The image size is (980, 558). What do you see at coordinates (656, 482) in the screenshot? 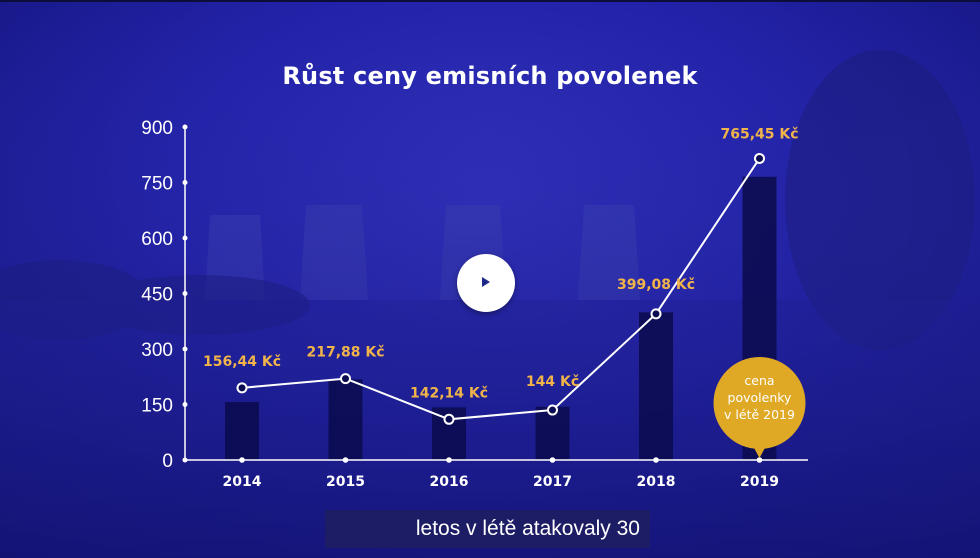
I see `x-tick-label: 2018` at bounding box center [656, 482].